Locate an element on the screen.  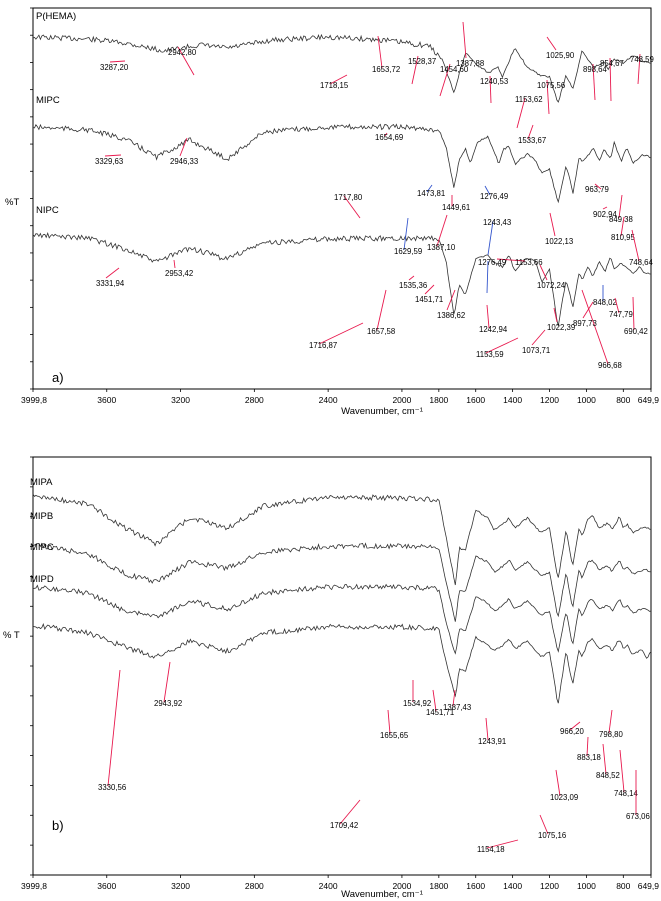
peak-label: 898,64 is located at coordinates (595, 69).